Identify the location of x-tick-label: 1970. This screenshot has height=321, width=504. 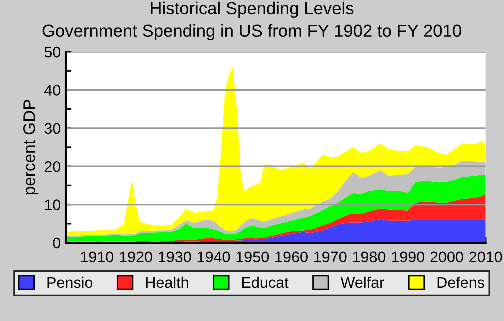
(330, 257).